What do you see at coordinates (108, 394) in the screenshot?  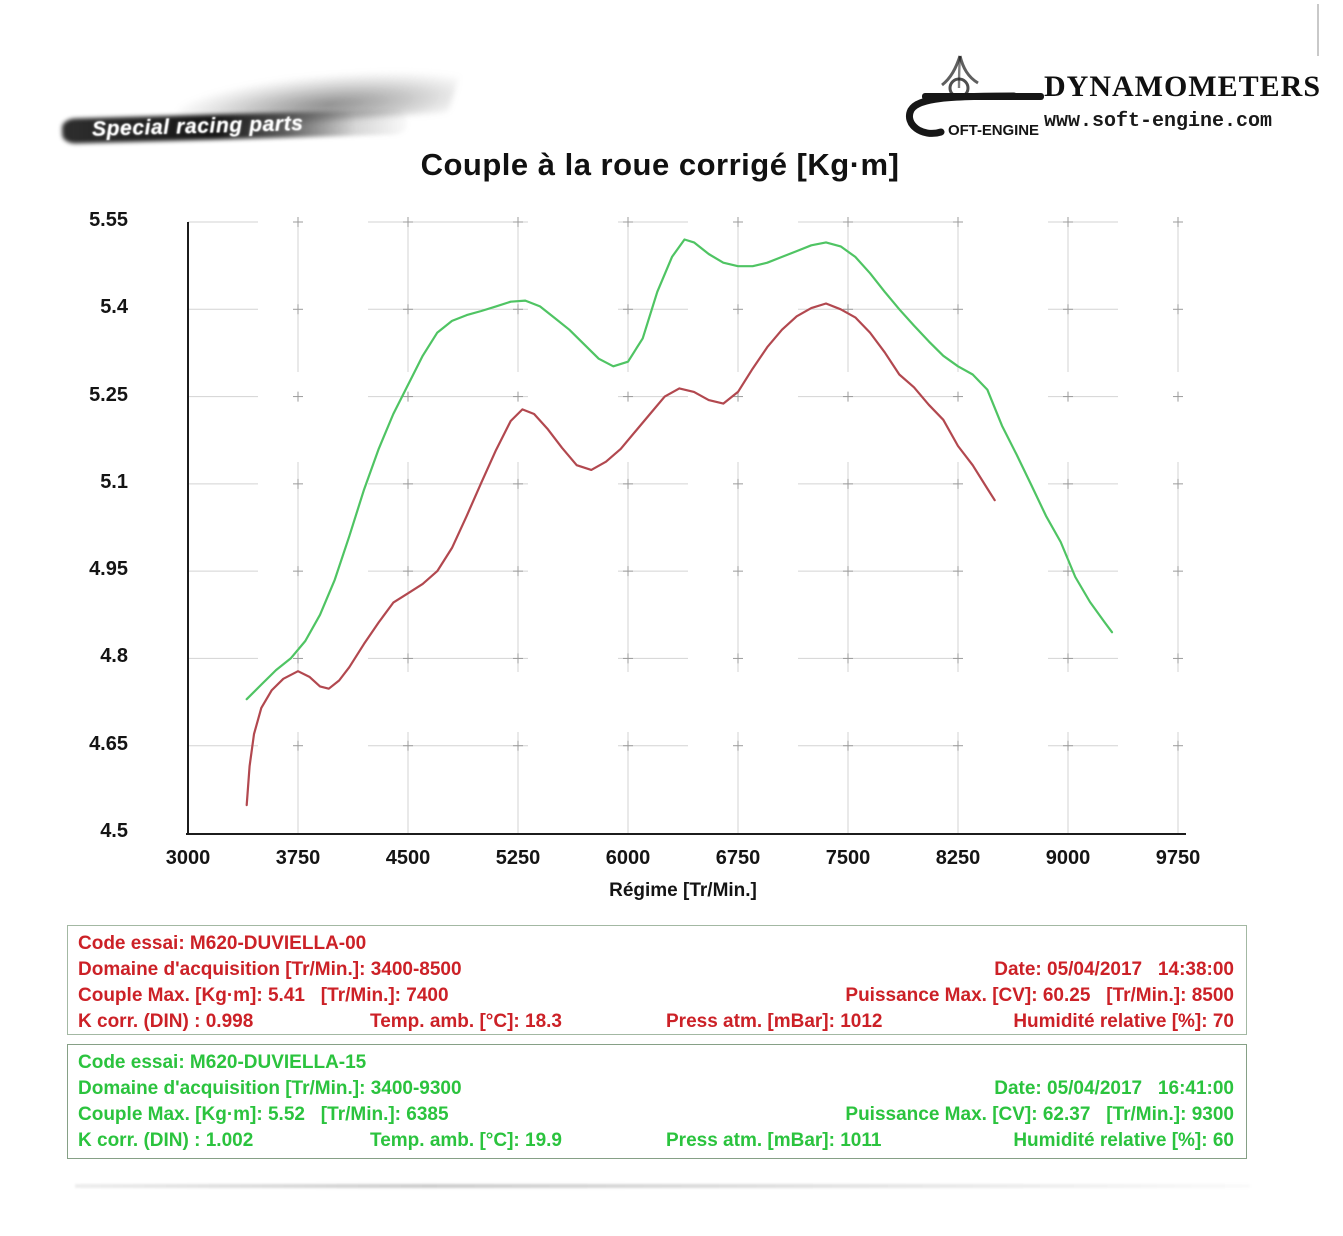 I see `y-tick-label: 5.25` at bounding box center [108, 394].